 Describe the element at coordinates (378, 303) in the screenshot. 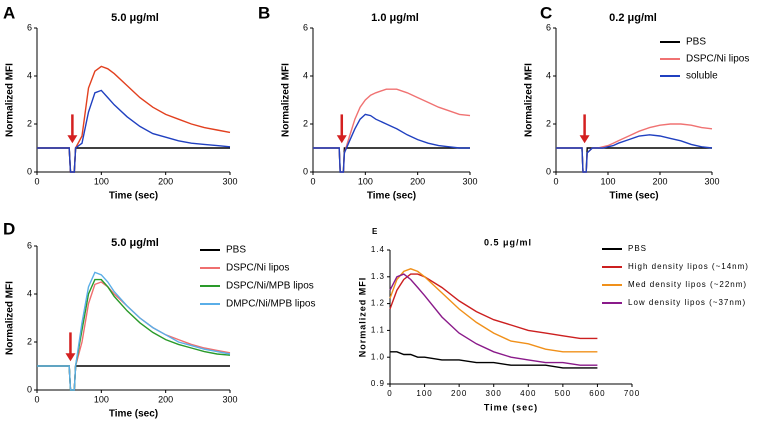

I see `y-tick-label: 1.2` at that location.